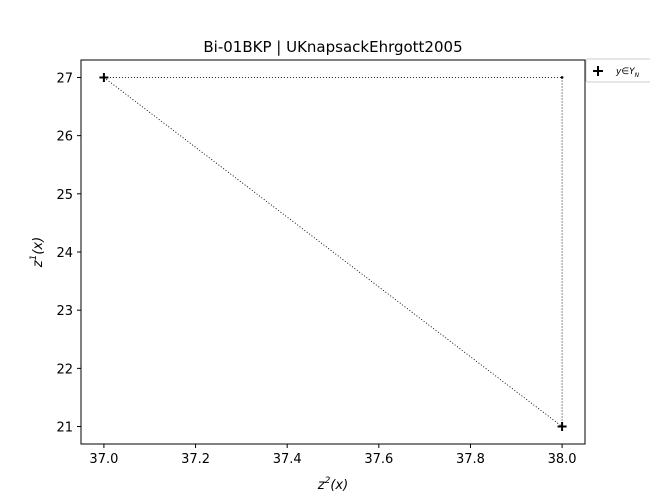 This screenshot has width=650, height=500. Describe the element at coordinates (64, 428) in the screenshot. I see `y-tick-label: 21` at that location.